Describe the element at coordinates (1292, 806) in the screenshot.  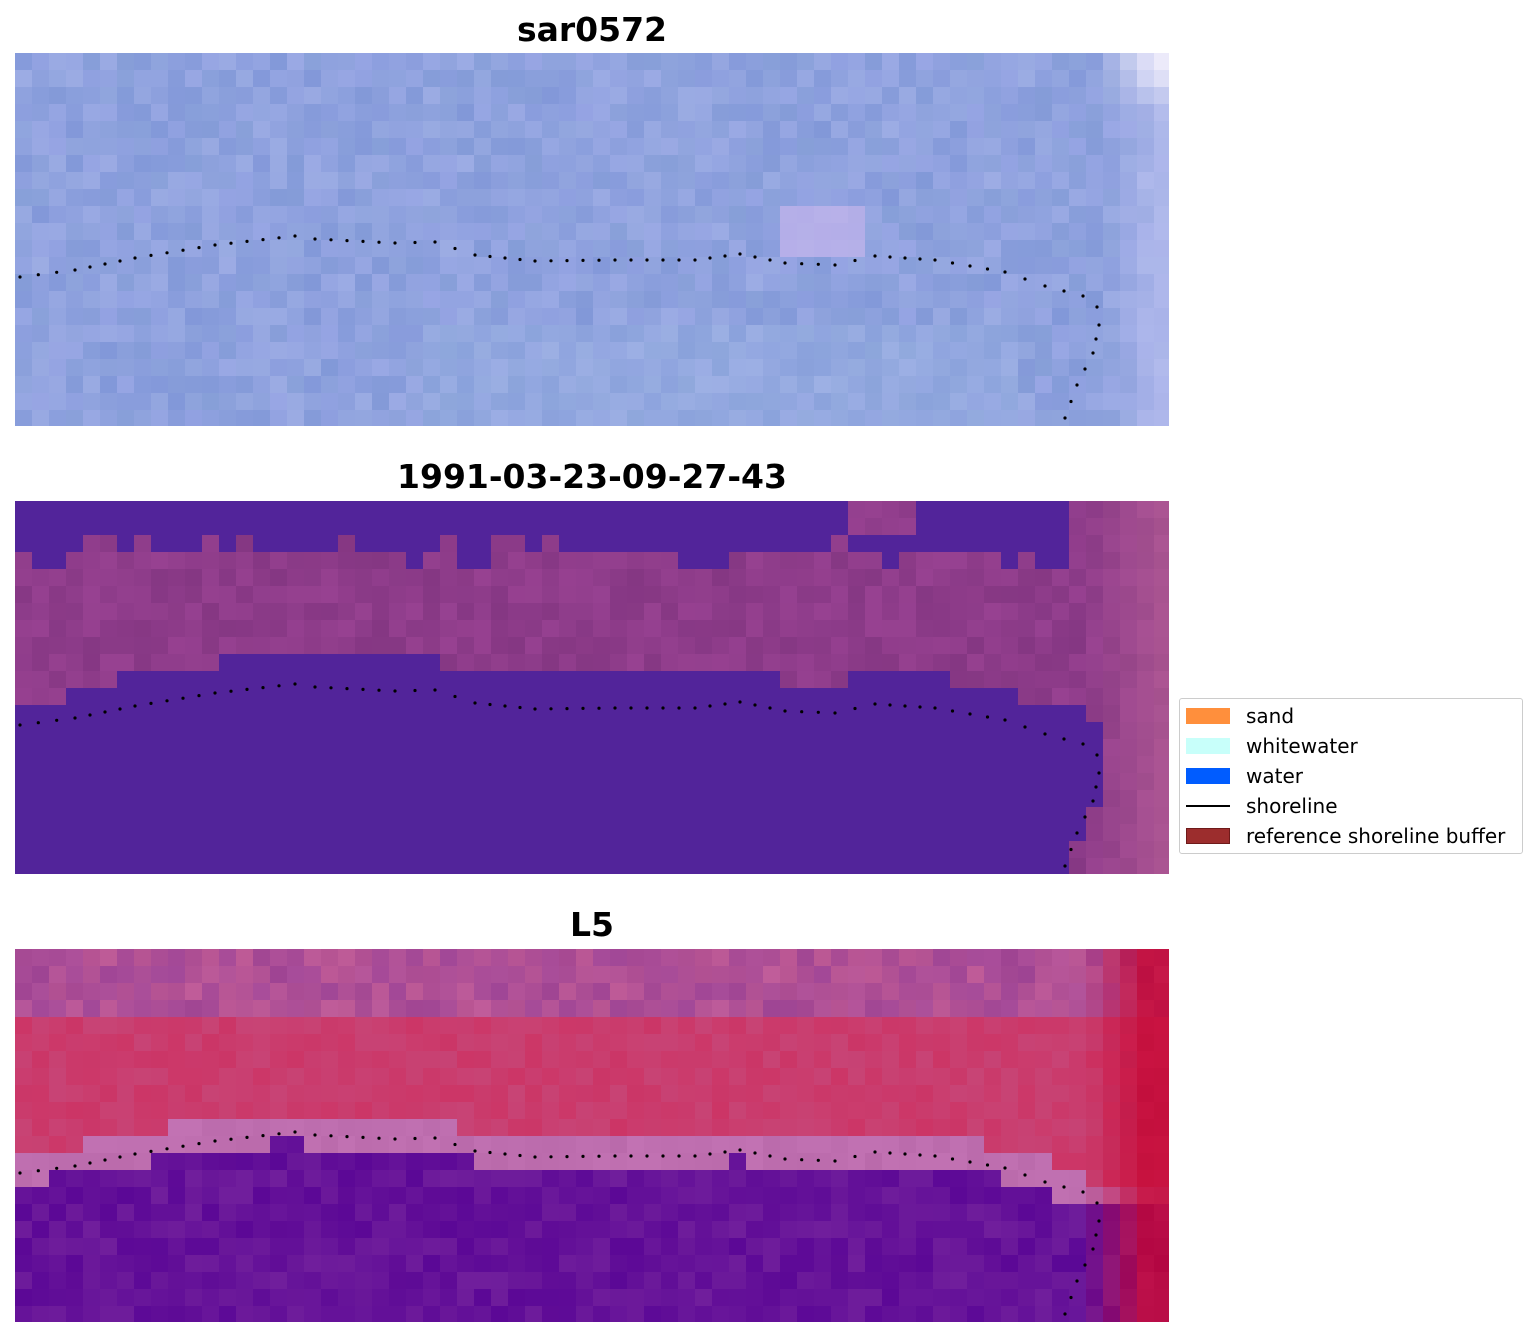
I see `legend-label-shoreline: shoreline` at that location.